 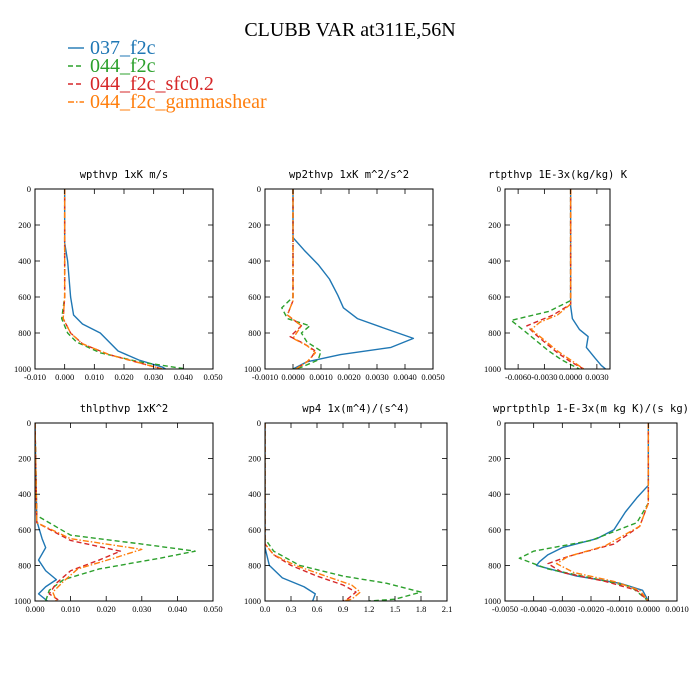 I want to click on x-tick-label: 0.0050, so click(x=432, y=377).